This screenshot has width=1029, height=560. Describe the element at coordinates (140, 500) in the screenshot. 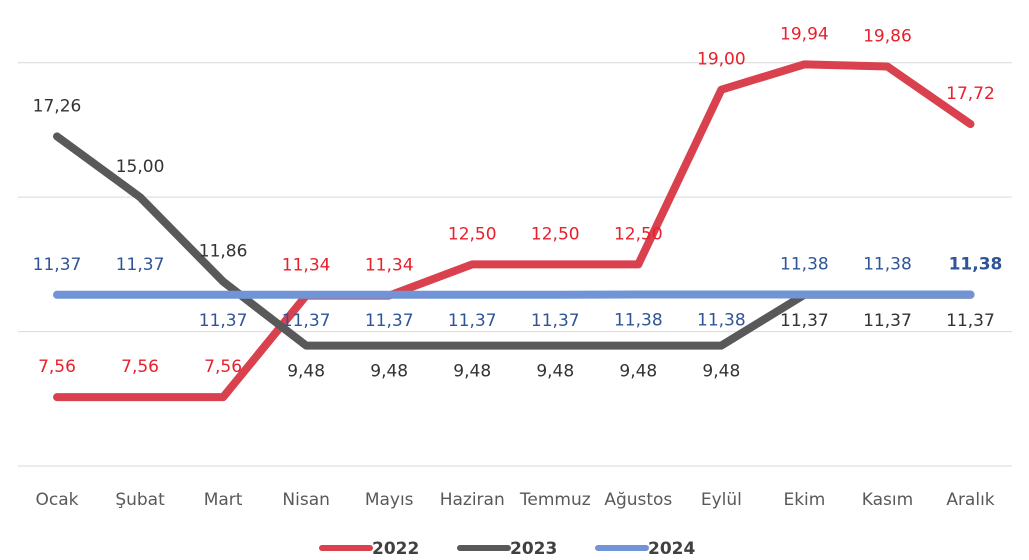

I see `x-tick-label: Şubat` at that location.